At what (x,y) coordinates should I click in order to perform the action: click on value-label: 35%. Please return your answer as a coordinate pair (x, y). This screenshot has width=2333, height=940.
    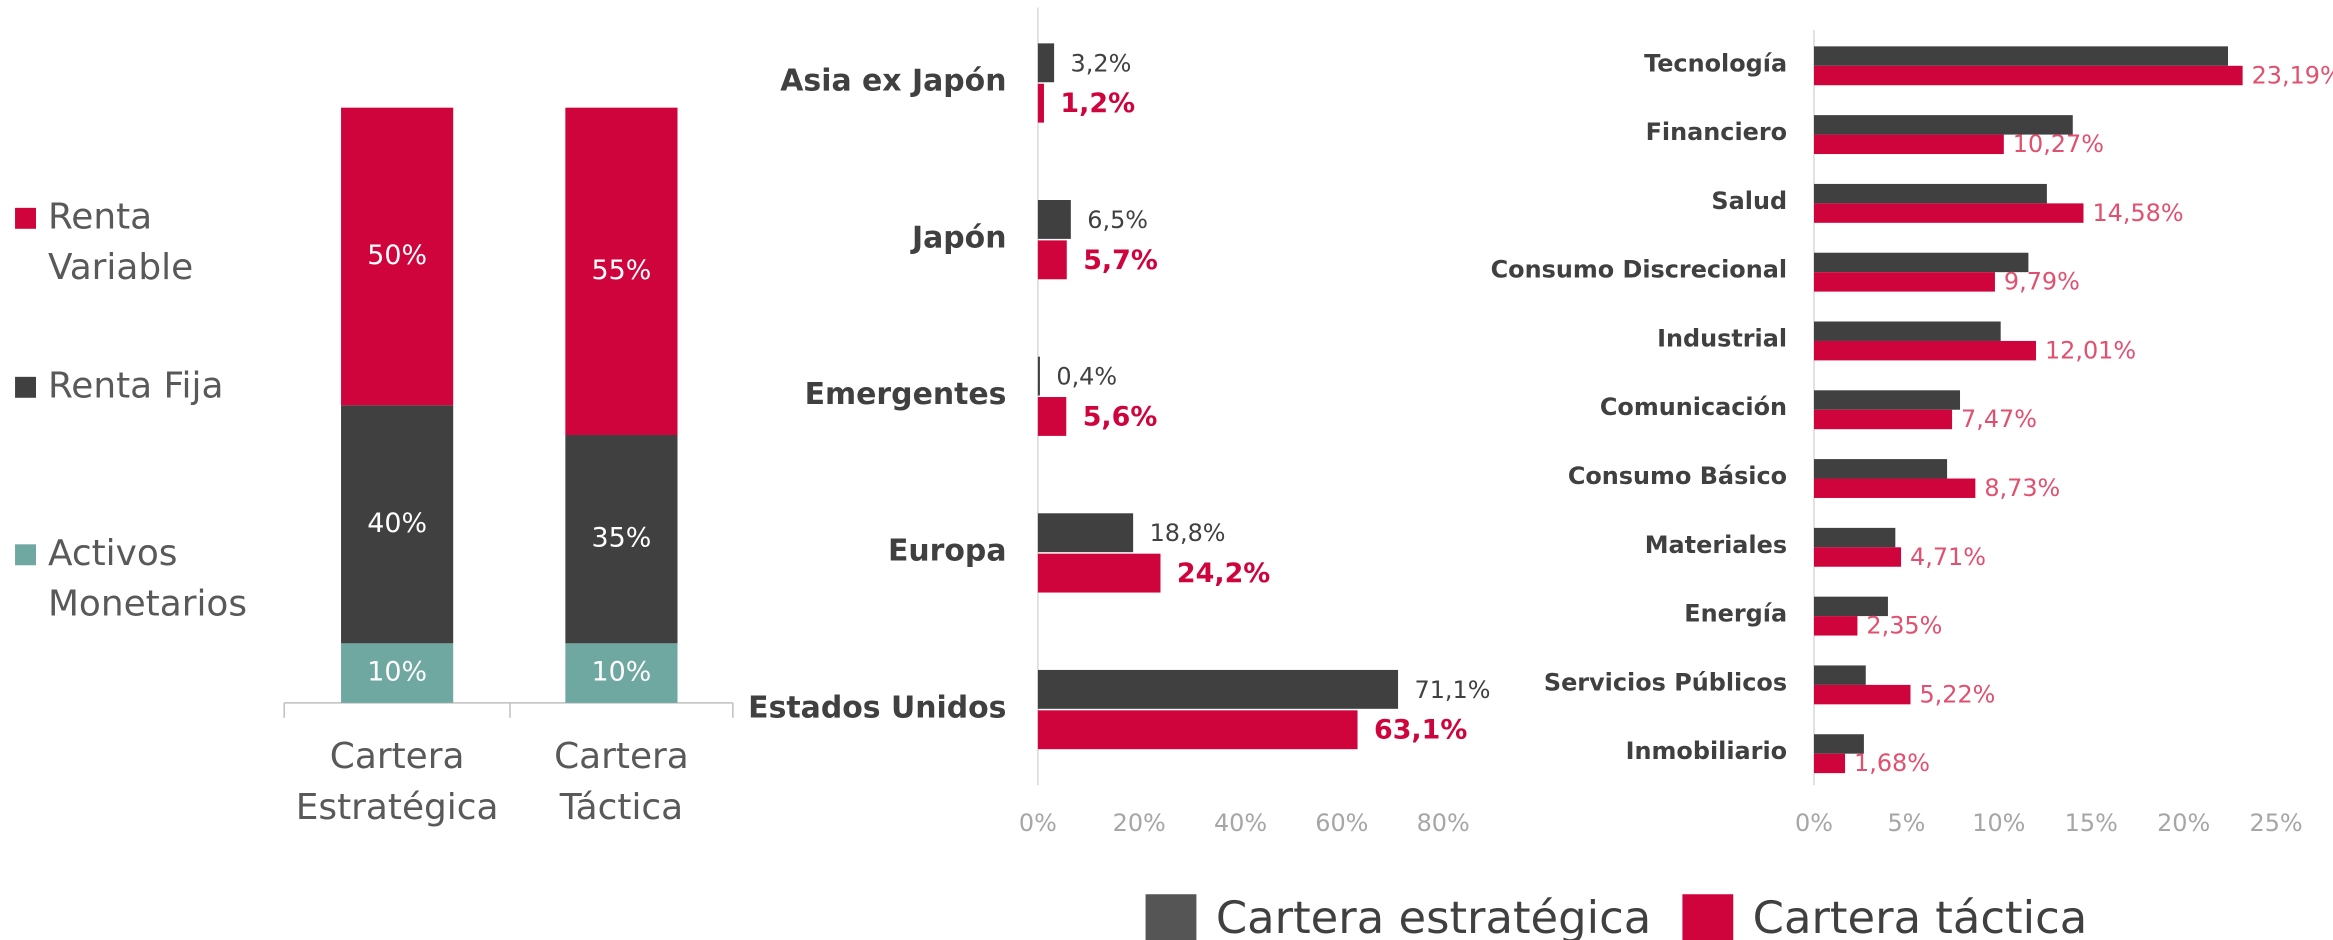
    Looking at the image, I should click on (622, 538).